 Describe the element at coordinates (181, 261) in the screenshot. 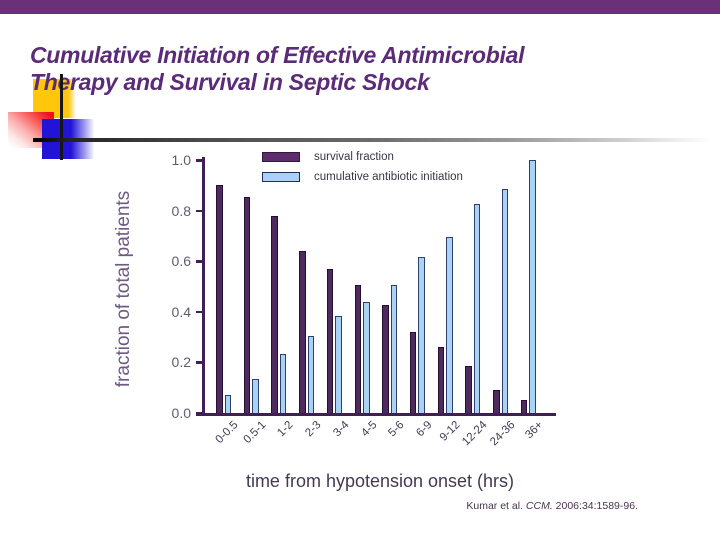

I see `y-tick-label: 0.6` at that location.